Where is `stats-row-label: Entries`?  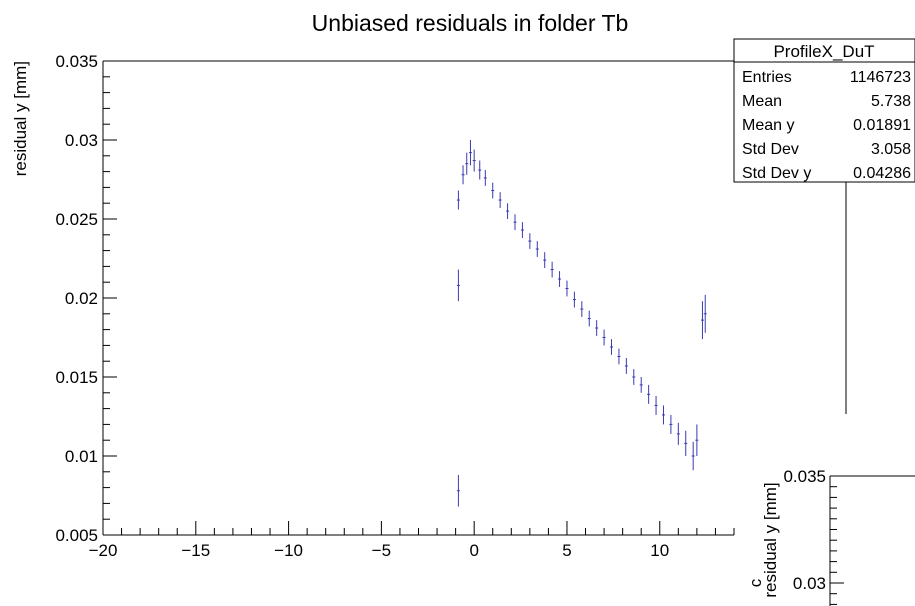
stats-row-label: Entries is located at coordinates (767, 77).